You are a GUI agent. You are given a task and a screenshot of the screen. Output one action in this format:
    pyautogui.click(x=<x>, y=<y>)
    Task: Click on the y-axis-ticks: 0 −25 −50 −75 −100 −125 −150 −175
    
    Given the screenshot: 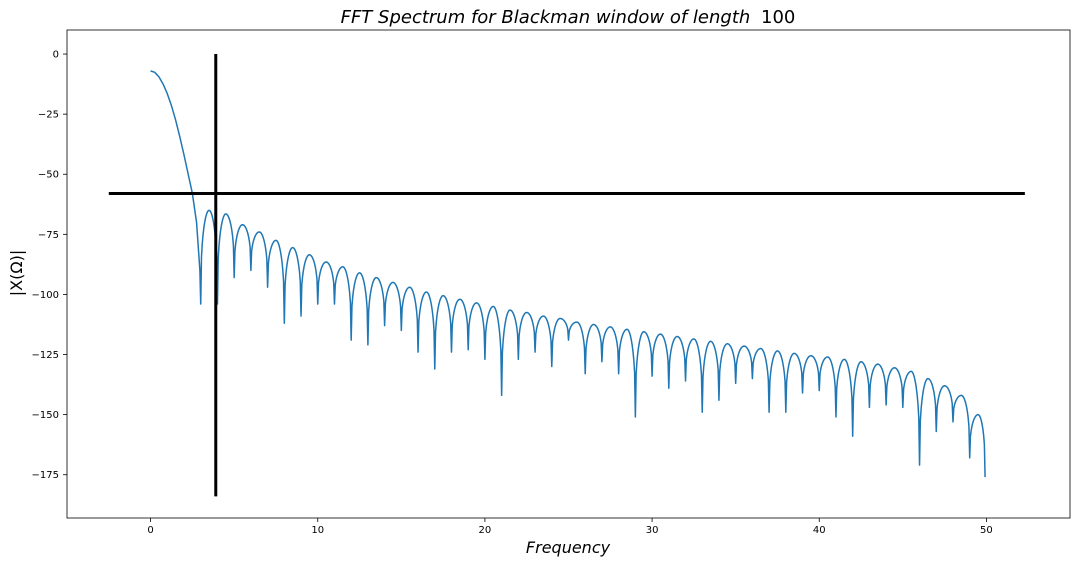 What is the action you would take?
    pyautogui.click(x=49, y=265)
    